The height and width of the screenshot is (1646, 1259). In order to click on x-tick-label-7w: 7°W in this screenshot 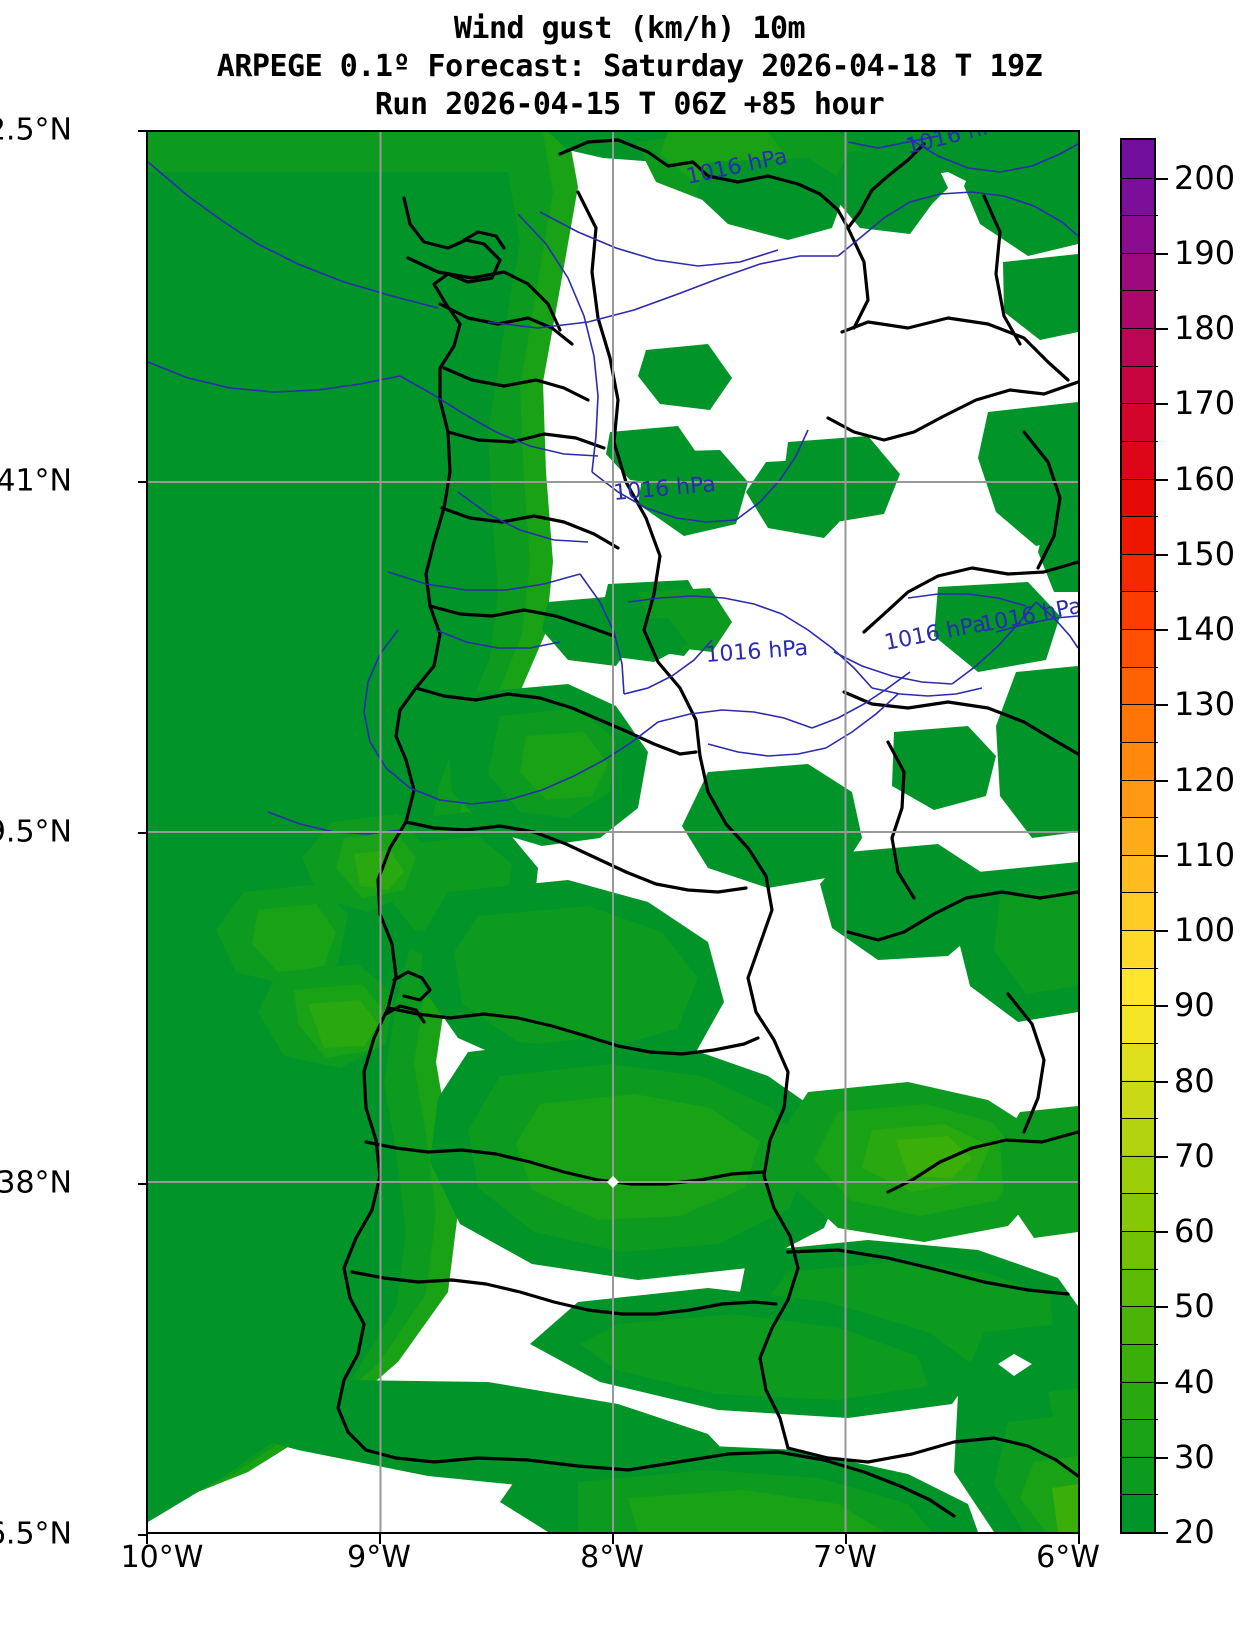, I will do `click(845, 1557)`.